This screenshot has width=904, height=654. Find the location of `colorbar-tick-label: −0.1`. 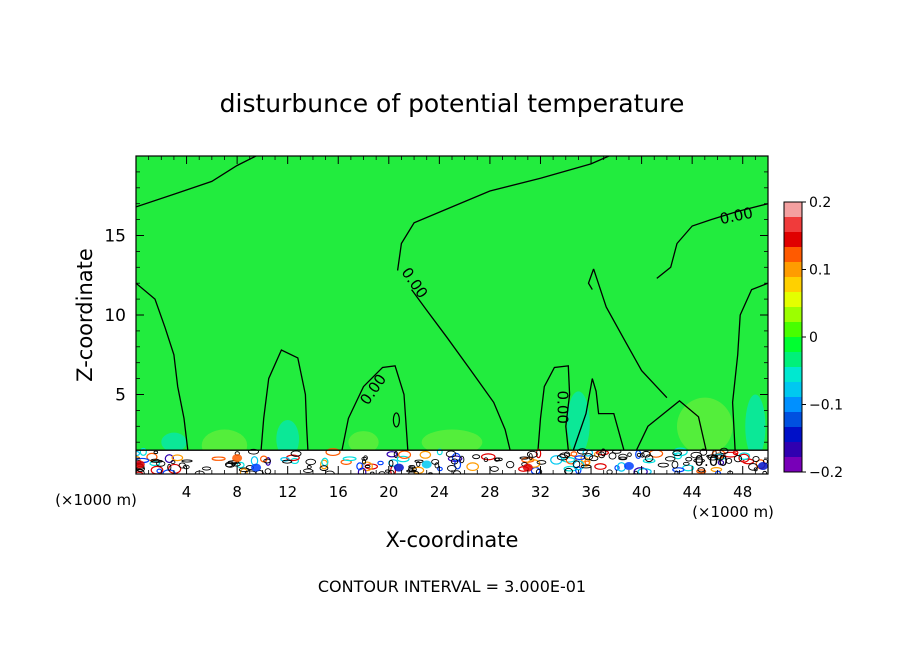

colorbar-tick-label: −0.1 is located at coordinates (826, 406).